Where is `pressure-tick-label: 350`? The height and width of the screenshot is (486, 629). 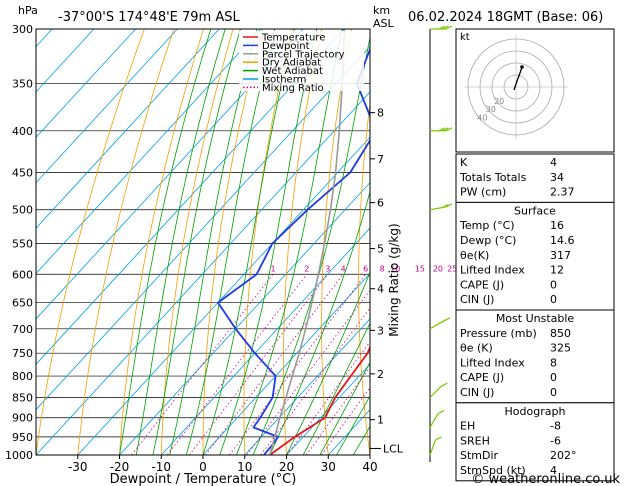
pressure-tick-label: 350 is located at coordinates (22, 84).